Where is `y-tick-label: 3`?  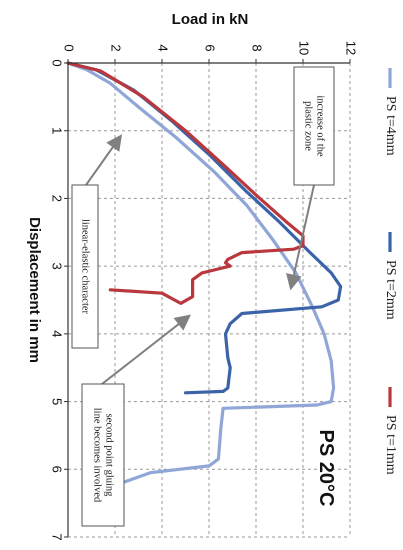 y-tick-label: 3 is located at coordinates (57, 266).